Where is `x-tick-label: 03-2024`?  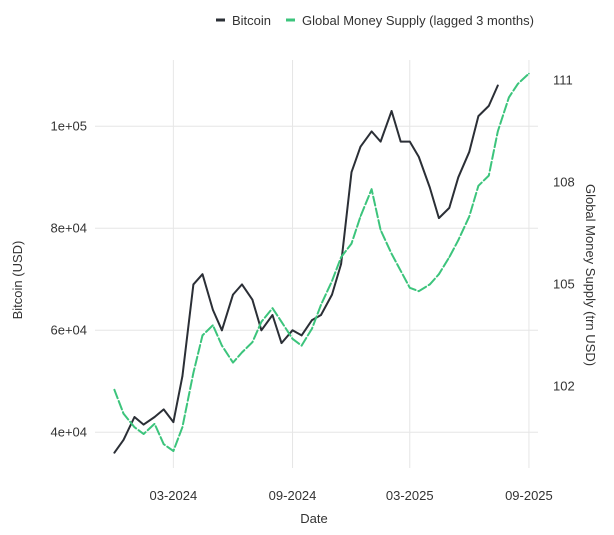 x-tick-label: 03-2024 is located at coordinates (174, 495).